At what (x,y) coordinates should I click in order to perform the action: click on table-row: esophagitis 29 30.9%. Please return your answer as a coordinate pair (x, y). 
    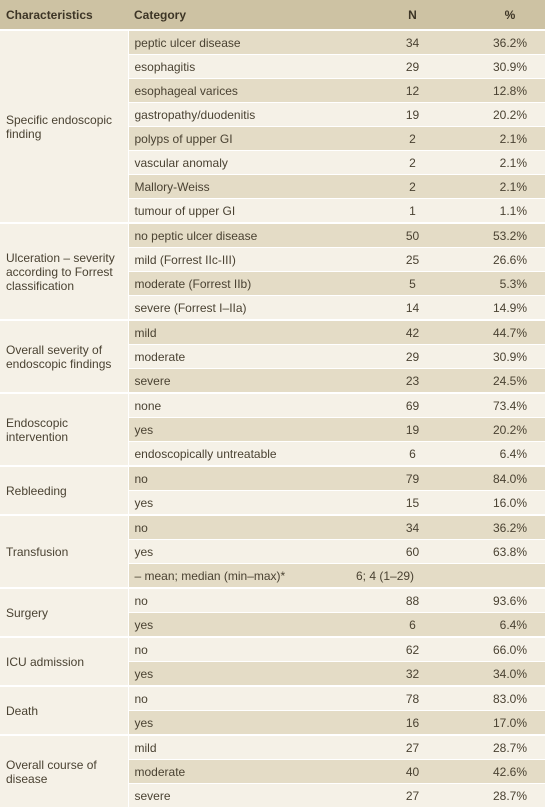
    Looking at the image, I should click on (272, 66).